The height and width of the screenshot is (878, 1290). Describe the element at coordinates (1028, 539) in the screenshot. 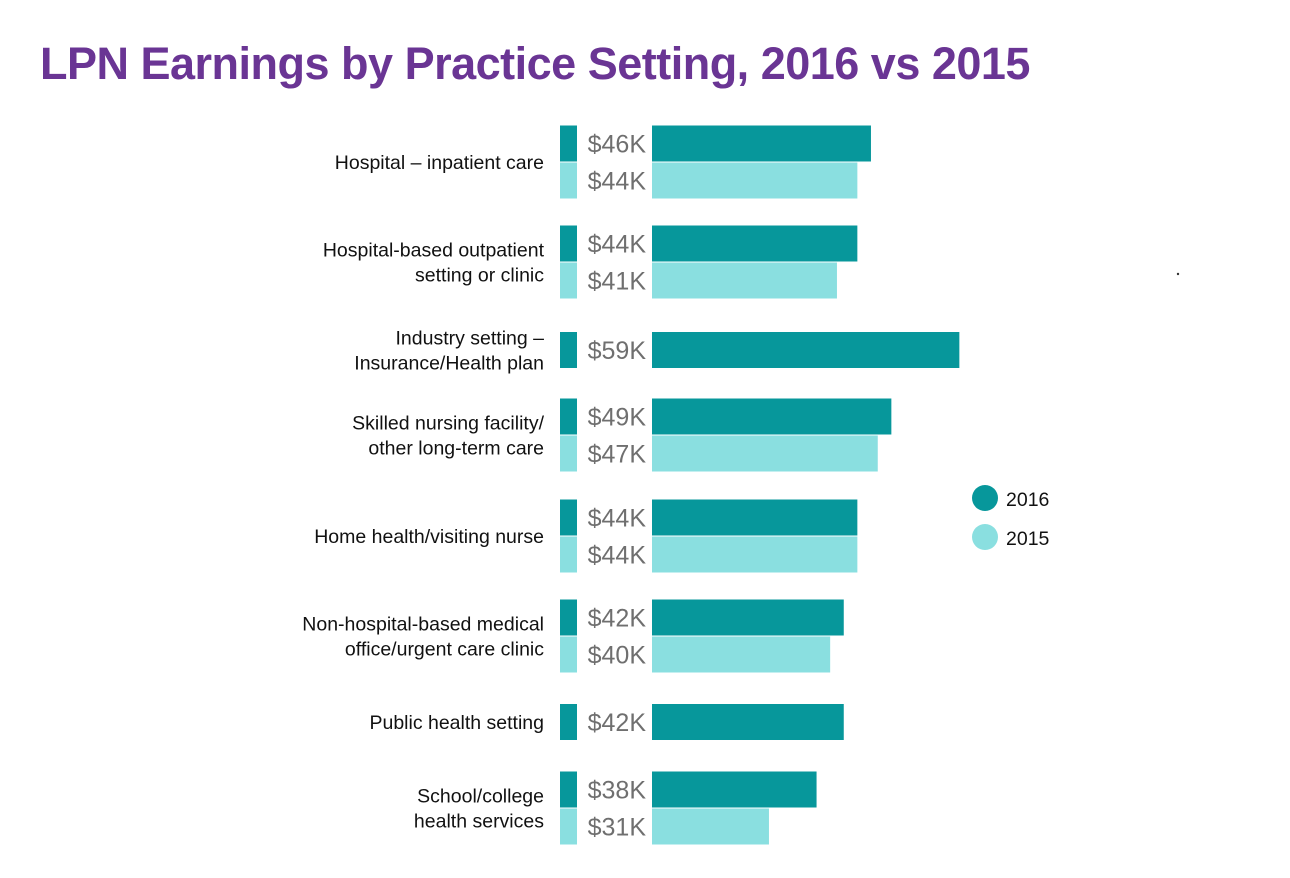

I see `legend-label-2015: 2015` at that location.